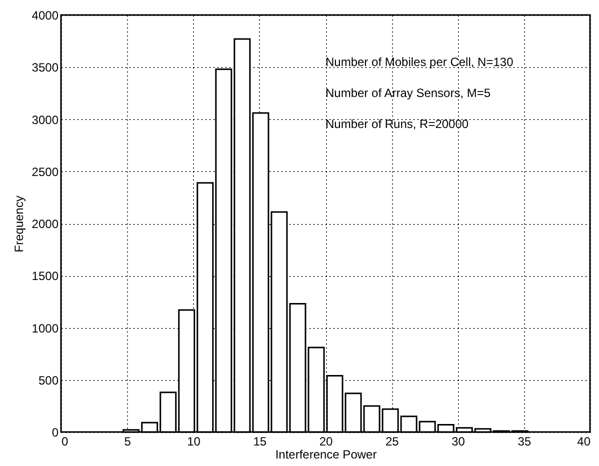 The image size is (599, 466). I want to click on annotation: Number of Runs, R=20000, so click(397, 124).